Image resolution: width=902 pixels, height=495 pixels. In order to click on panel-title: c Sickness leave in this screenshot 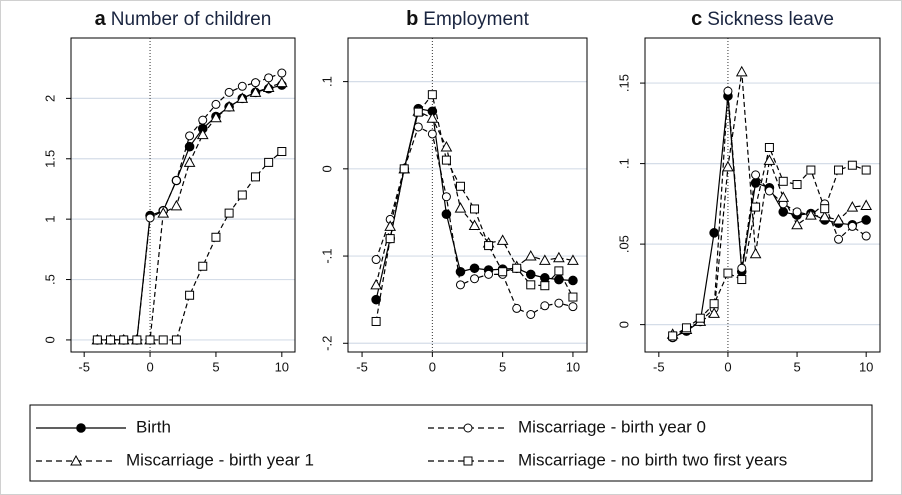, I will do `click(762, 19)`.